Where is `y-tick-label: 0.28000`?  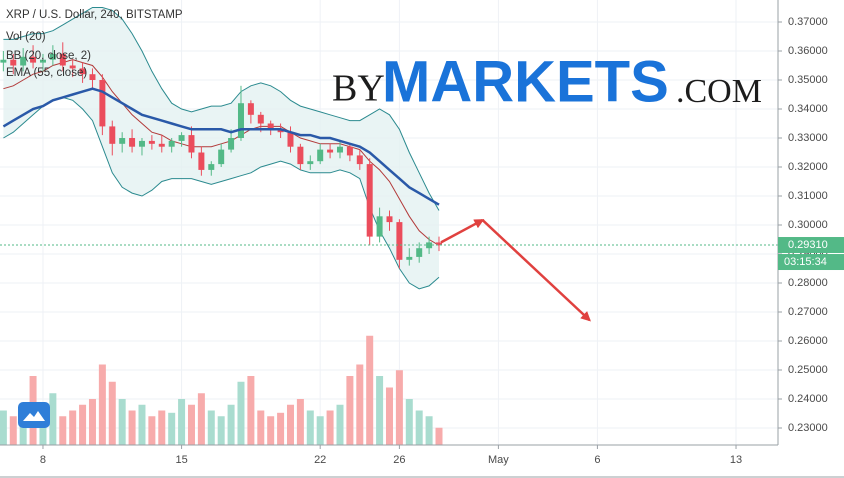
y-tick-label: 0.28000 is located at coordinates (808, 283).